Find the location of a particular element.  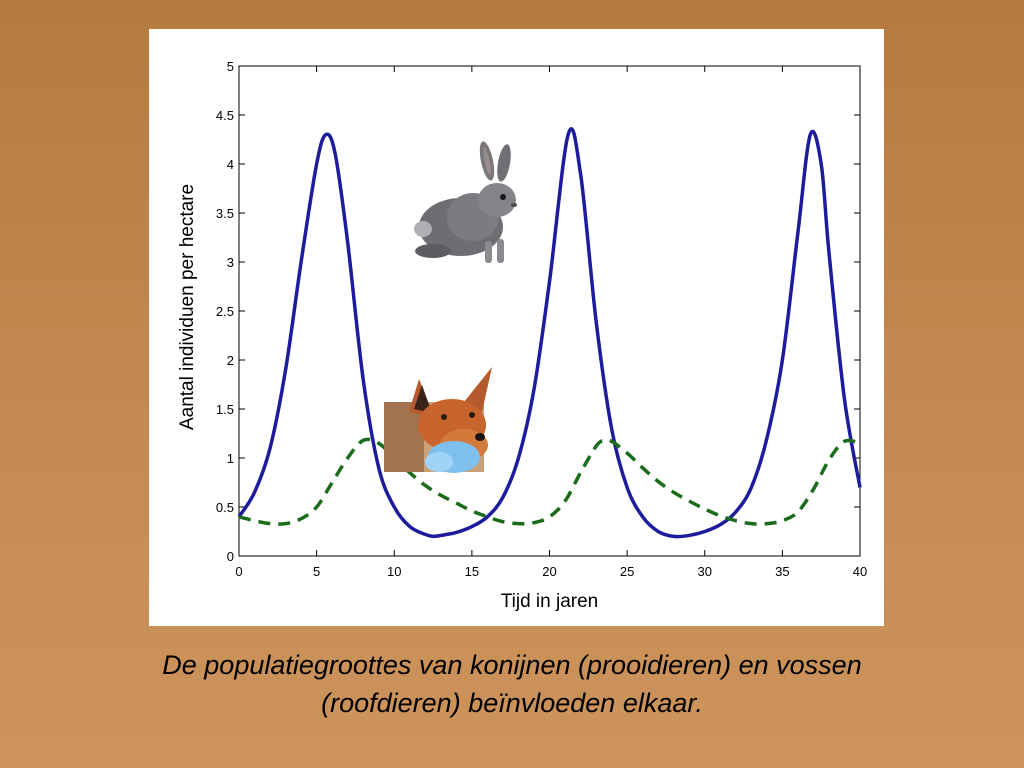

y-tick-label: 5 is located at coordinates (230, 66).